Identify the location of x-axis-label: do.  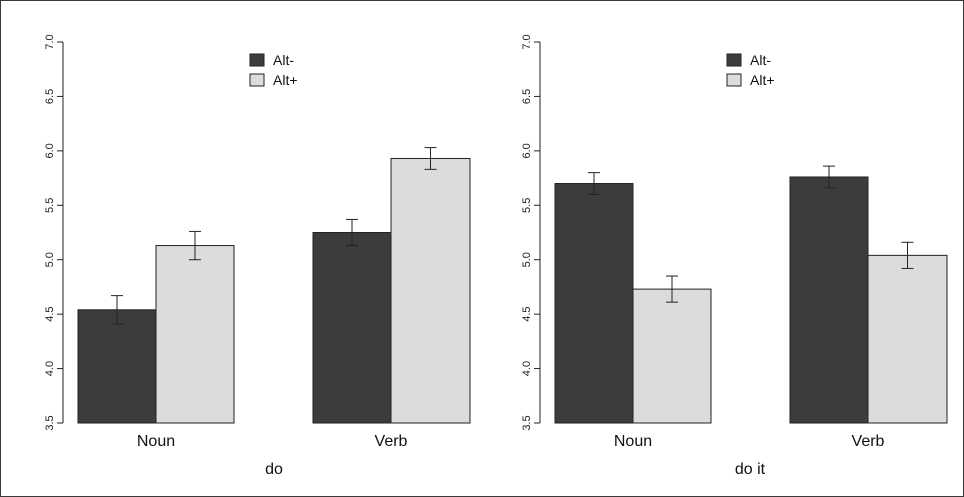
(274, 469).